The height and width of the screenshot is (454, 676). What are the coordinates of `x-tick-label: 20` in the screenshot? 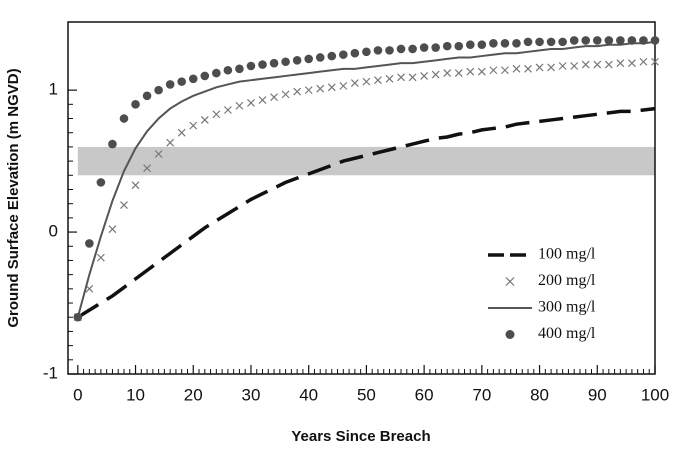 It's located at (193, 394).